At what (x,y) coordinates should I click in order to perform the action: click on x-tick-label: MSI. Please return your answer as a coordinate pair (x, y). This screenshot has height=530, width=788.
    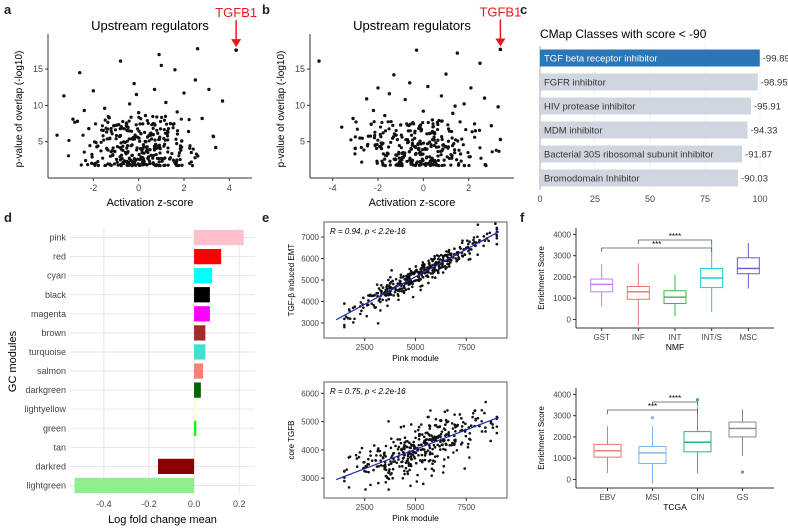
    Looking at the image, I should click on (652, 497).